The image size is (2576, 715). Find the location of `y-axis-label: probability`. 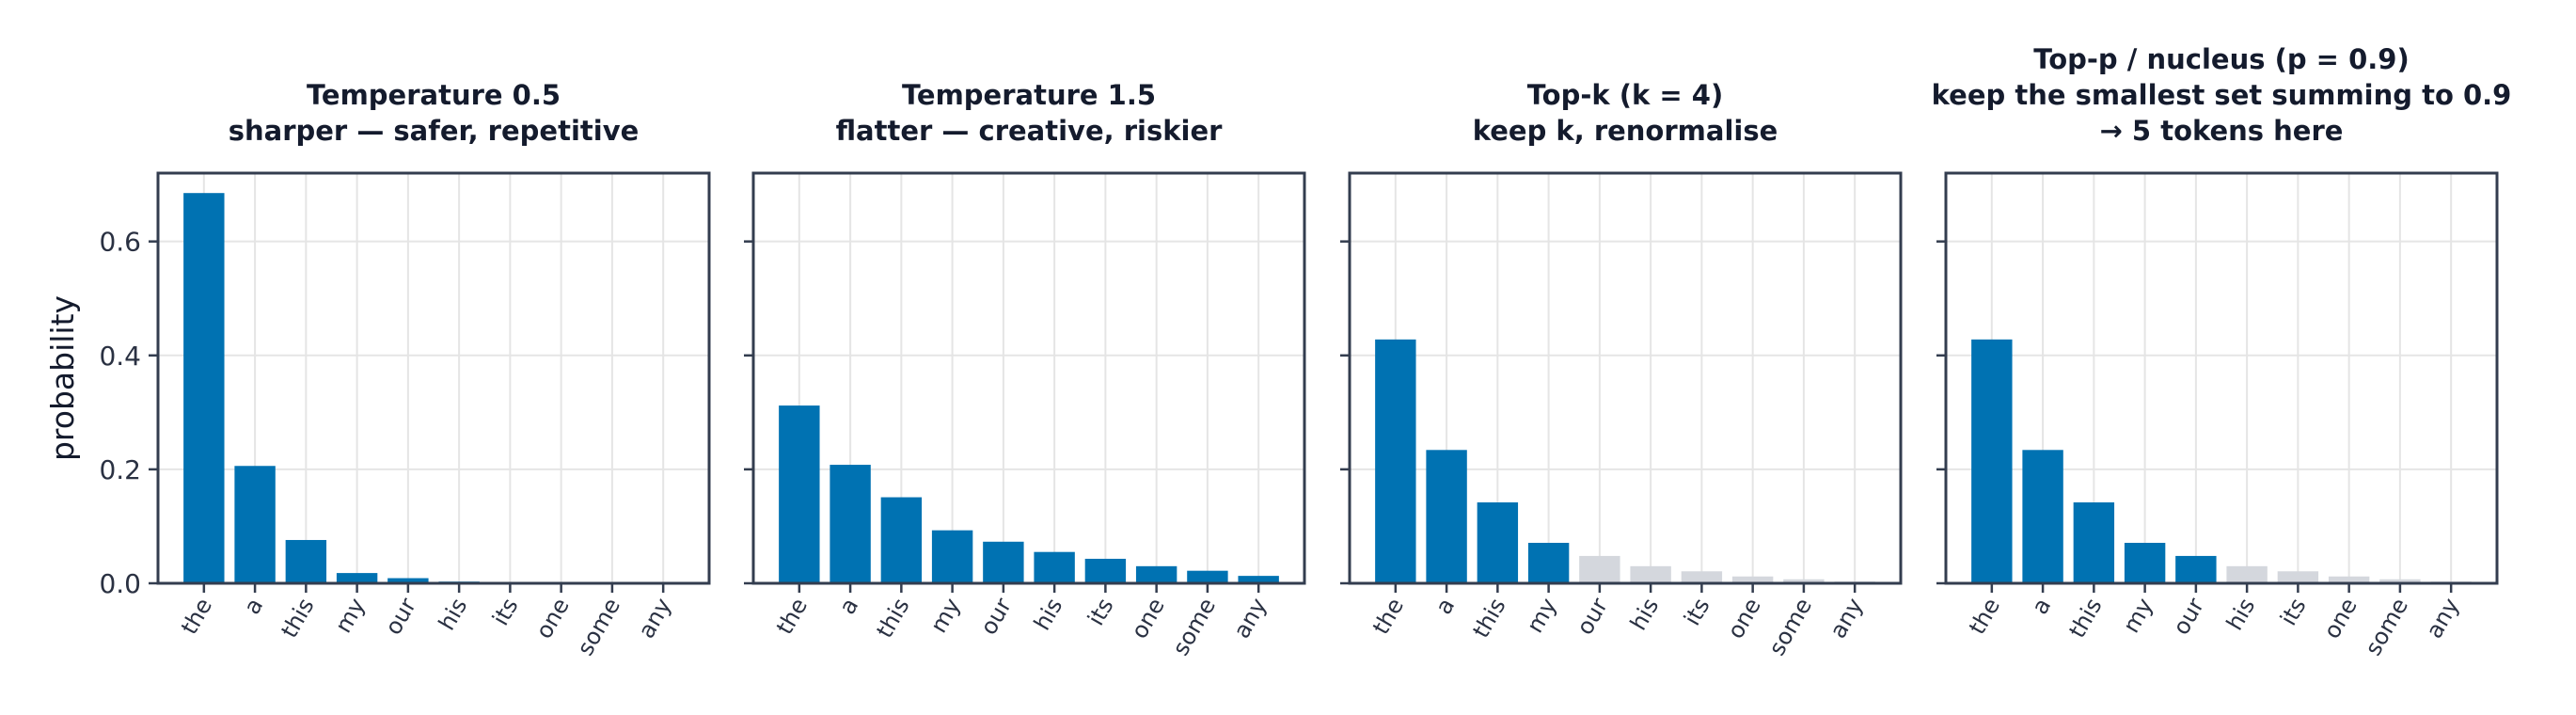

y-axis-label: probability is located at coordinates (62, 378).